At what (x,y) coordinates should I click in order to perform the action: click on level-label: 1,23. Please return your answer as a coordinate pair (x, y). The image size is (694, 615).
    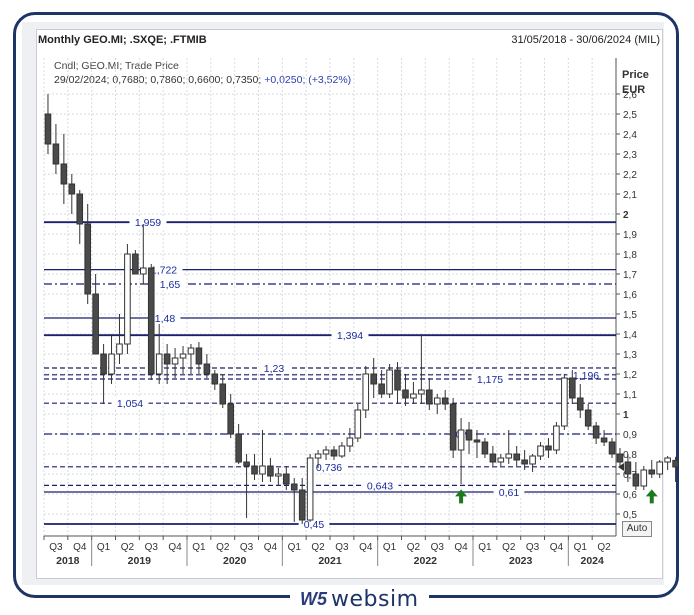
    Looking at the image, I should click on (274, 369).